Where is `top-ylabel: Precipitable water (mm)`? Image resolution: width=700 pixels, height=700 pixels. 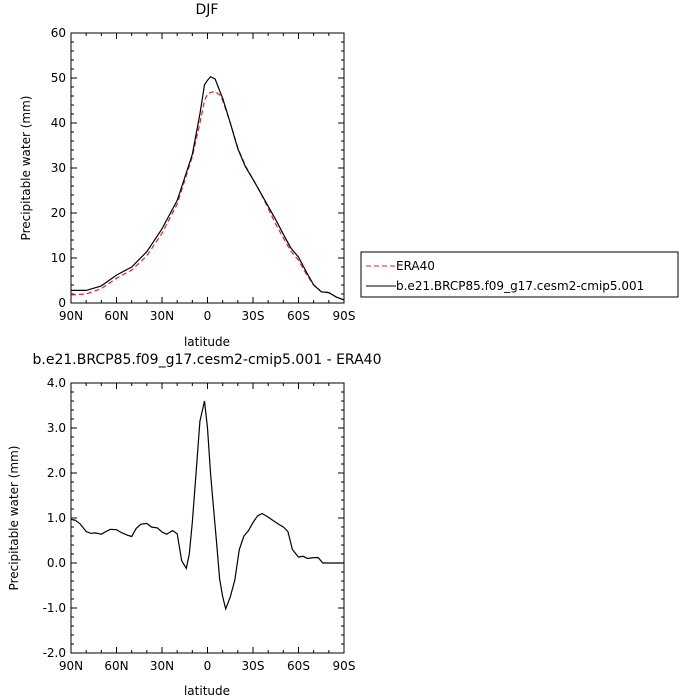
top-ylabel: Precipitable water (mm) is located at coordinates (26, 168).